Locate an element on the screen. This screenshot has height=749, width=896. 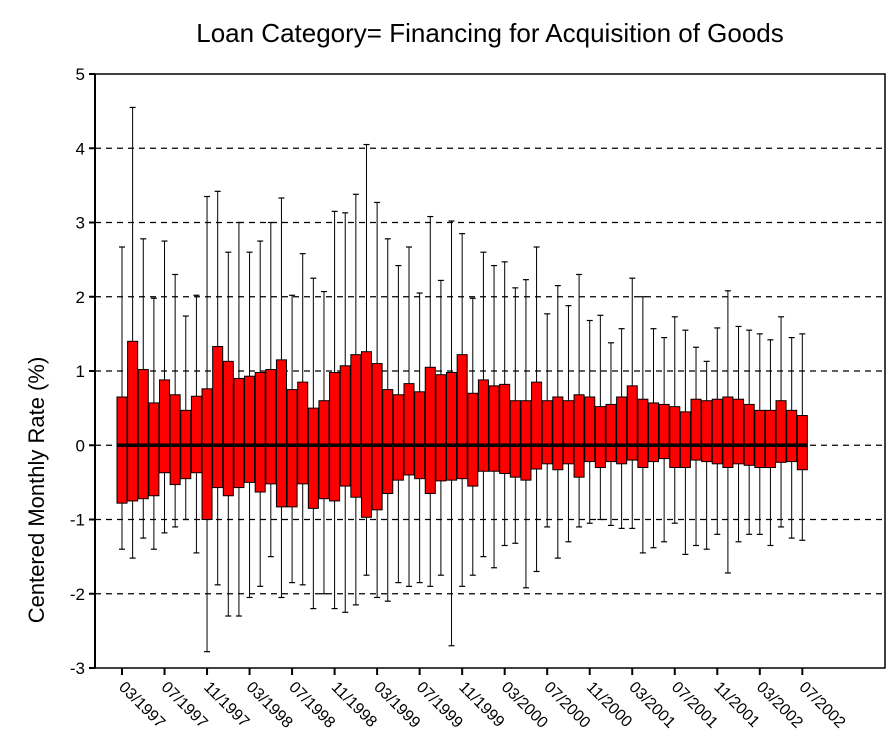
x-tick-label: 11/1999 is located at coordinates (481, 705).